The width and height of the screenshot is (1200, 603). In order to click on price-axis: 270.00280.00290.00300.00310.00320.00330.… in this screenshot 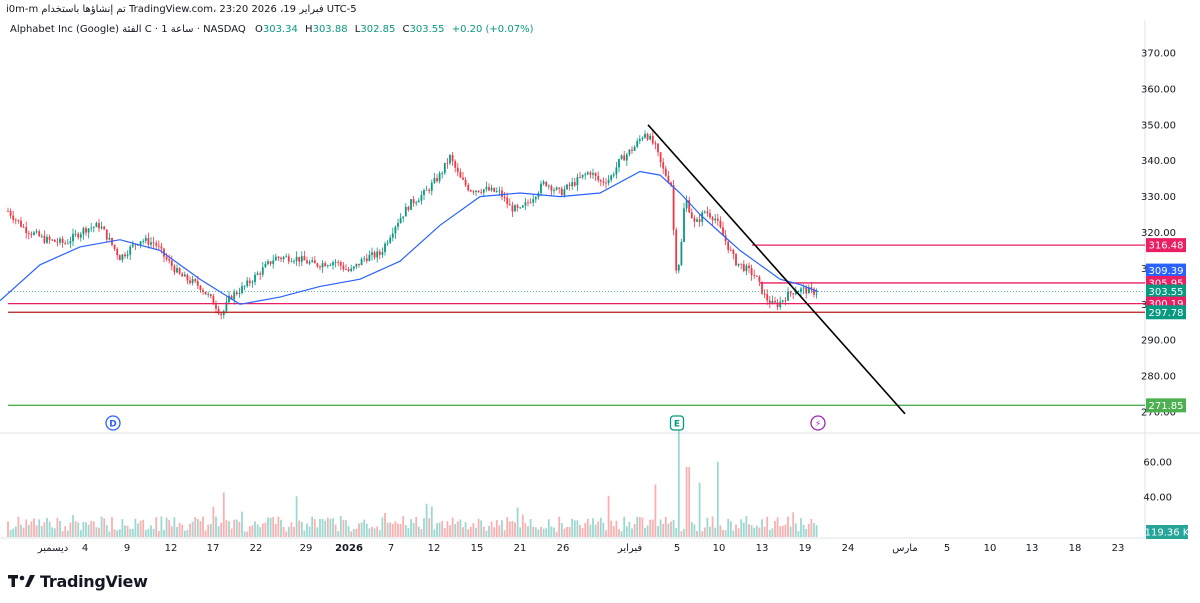, I will do `click(1158, 234)`.